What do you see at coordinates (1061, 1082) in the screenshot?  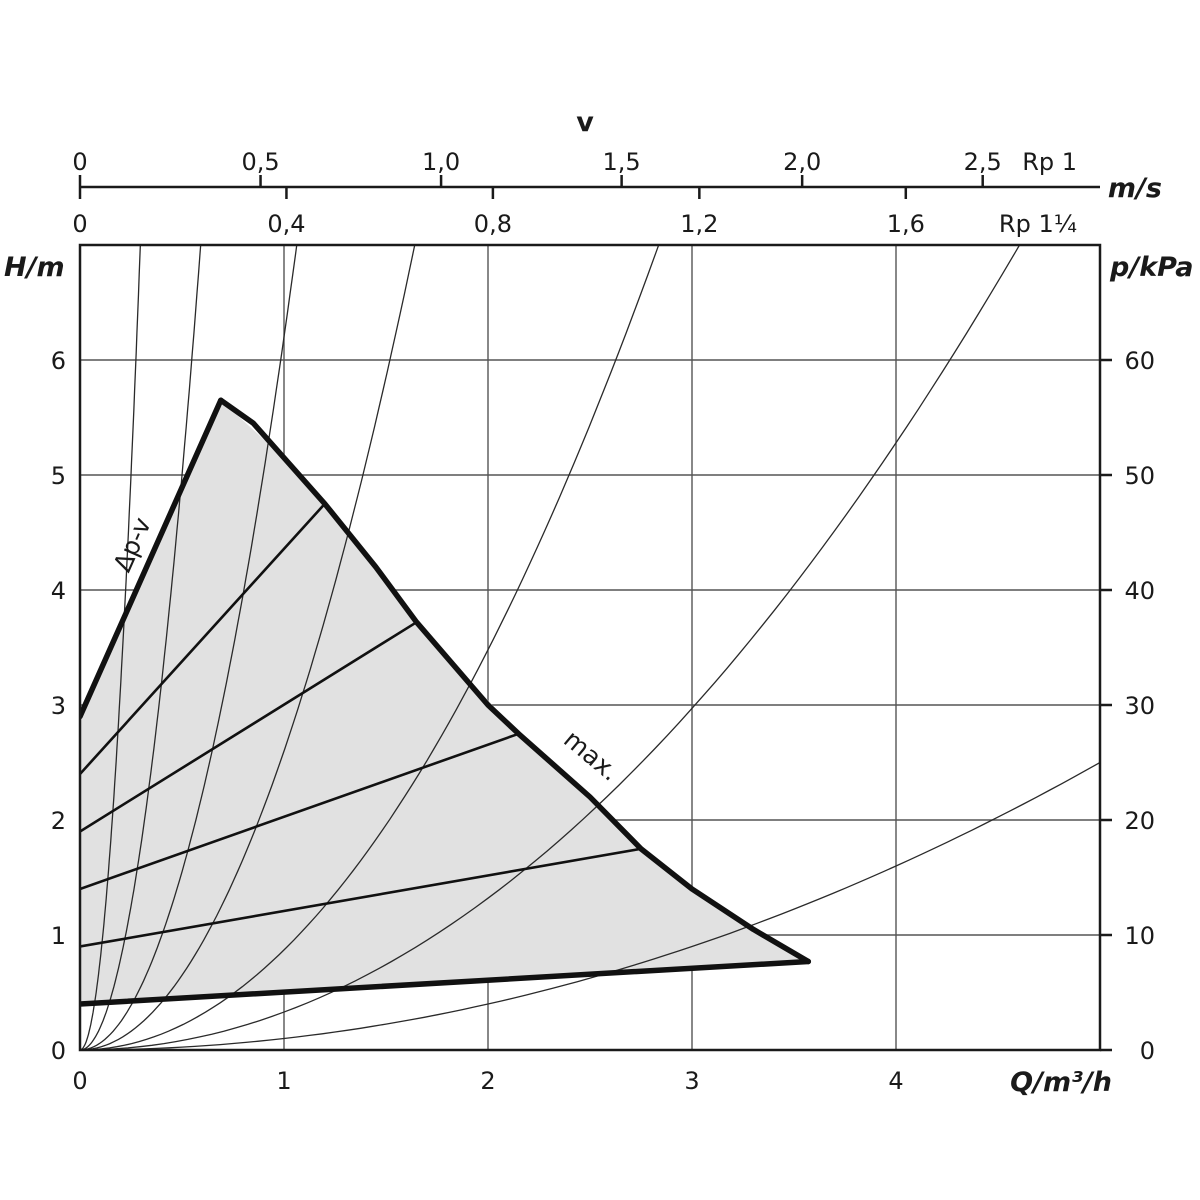 I see `x-axis-title: Q/m³/h` at bounding box center [1061, 1082].